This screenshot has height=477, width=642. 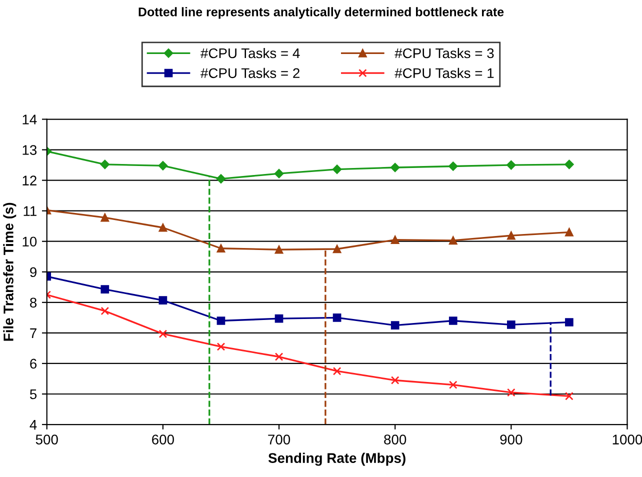 What do you see at coordinates (337, 459) in the screenshot?
I see `x-axis-title: Sending Rate (Mbps)` at bounding box center [337, 459].